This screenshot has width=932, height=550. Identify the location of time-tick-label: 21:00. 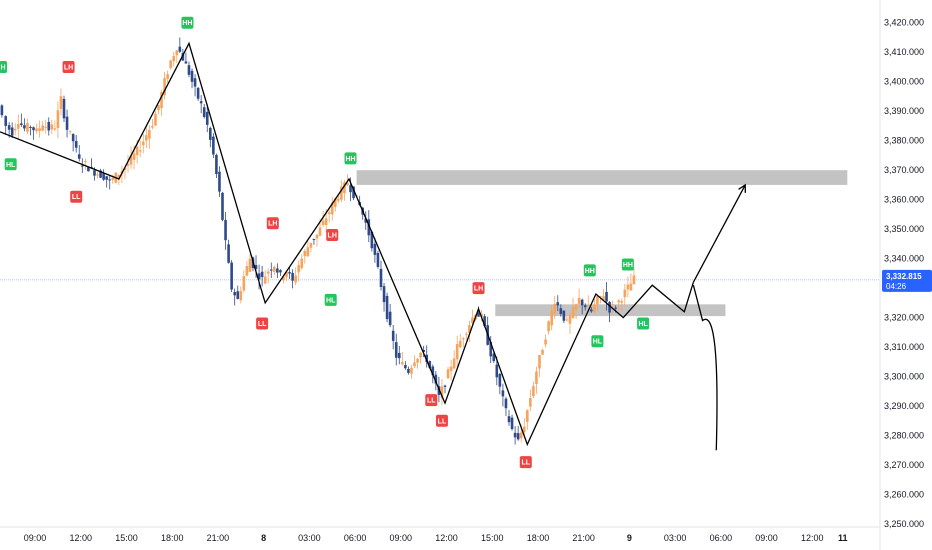
(218, 538).